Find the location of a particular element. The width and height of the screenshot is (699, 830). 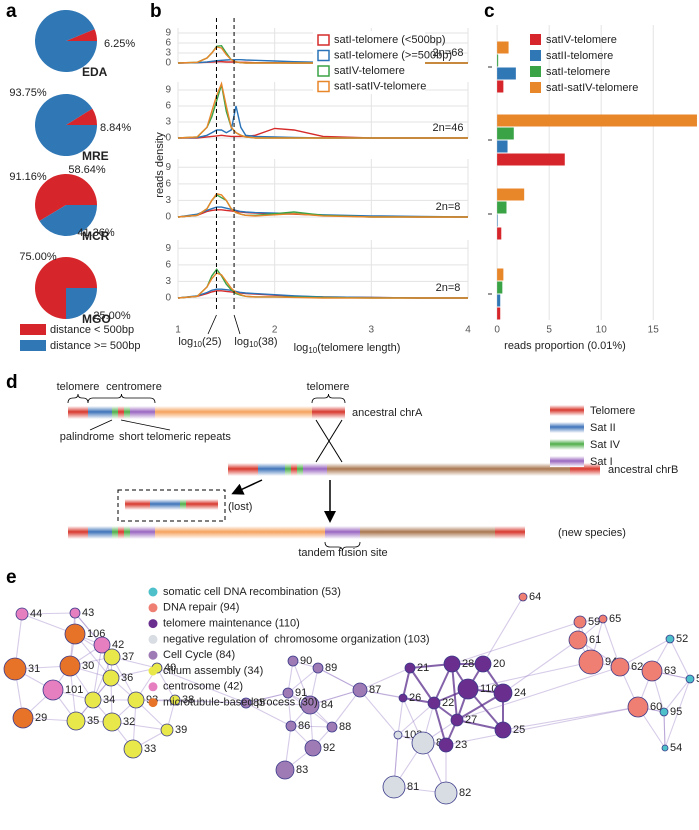

legend-label: DNA repair (94) is located at coordinates (201, 608).